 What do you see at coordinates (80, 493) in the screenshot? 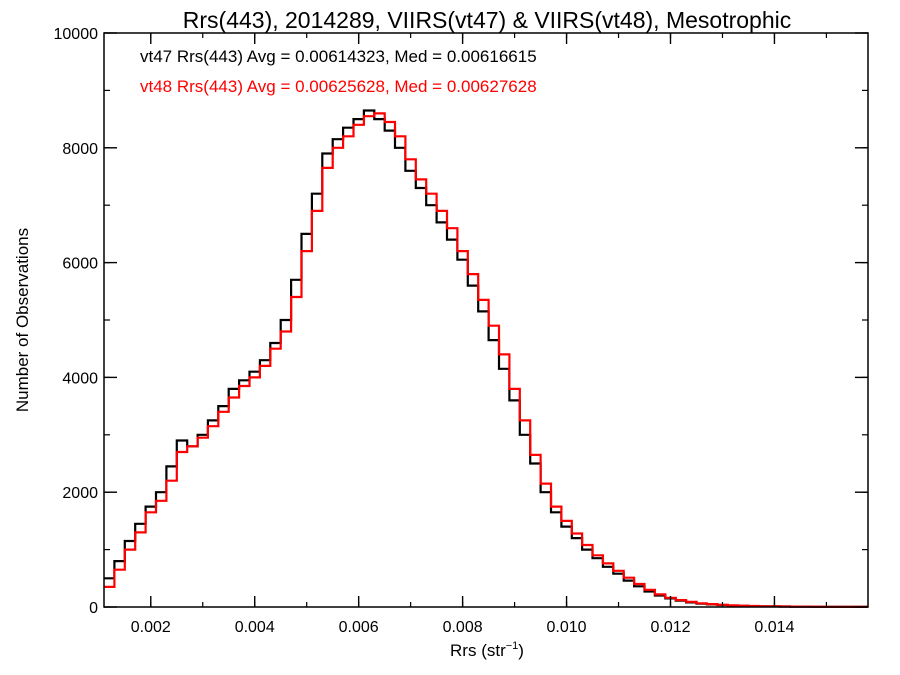
I see `y-tick-label: 2000` at bounding box center [80, 493].